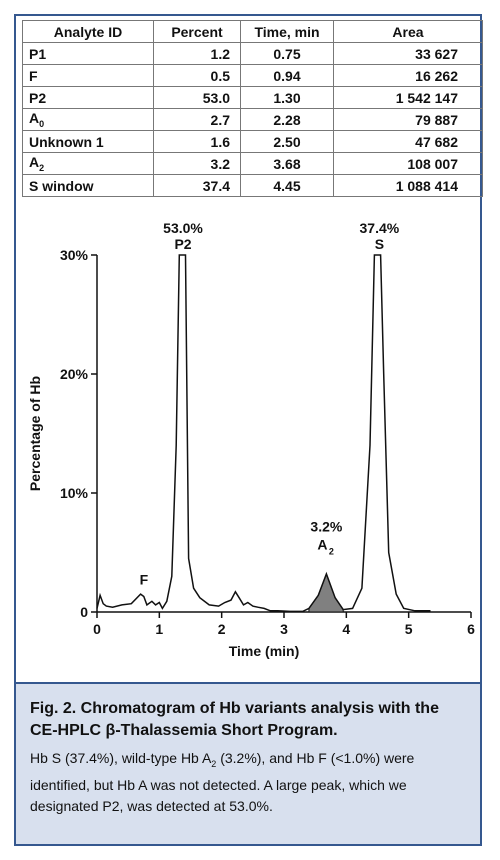  What do you see at coordinates (408, 185) in the screenshot?
I see `area-cell: 1 088 414` at bounding box center [408, 185].